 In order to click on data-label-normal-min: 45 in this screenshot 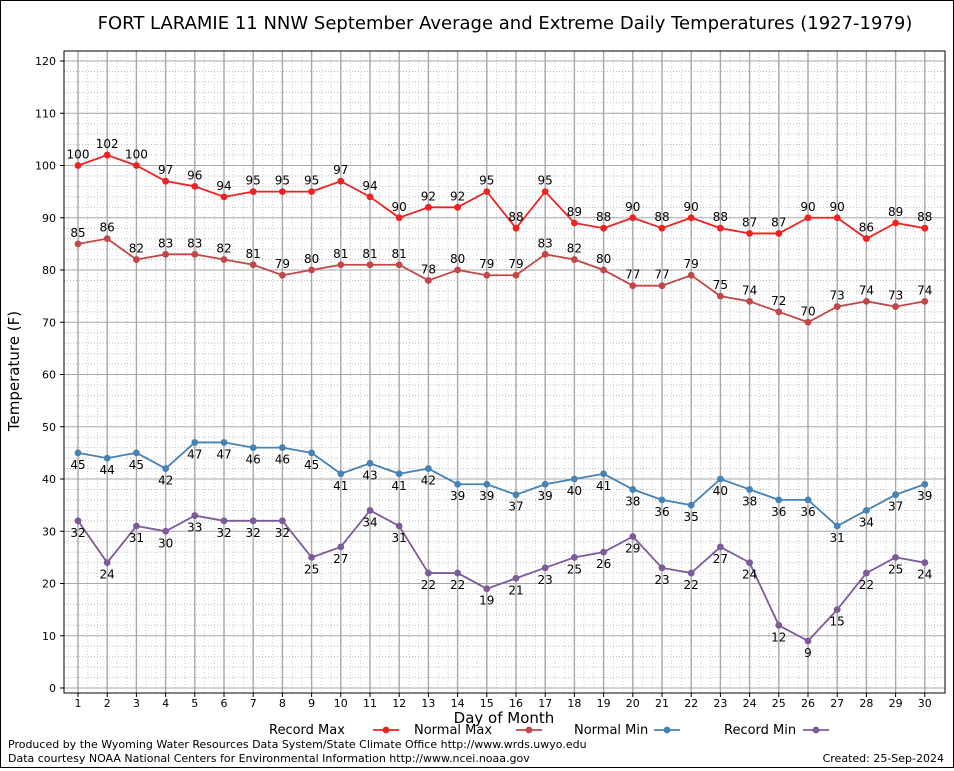, I will do `click(136, 465)`.